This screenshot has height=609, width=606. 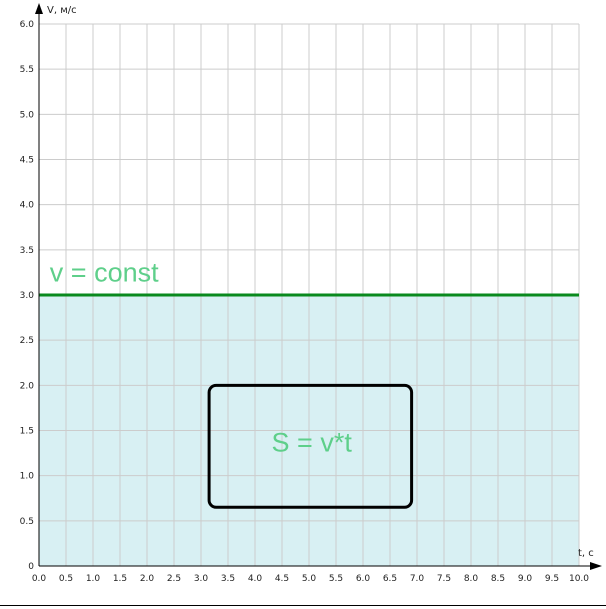 I want to click on x-tick-label: 6.0, so click(x=363, y=579).